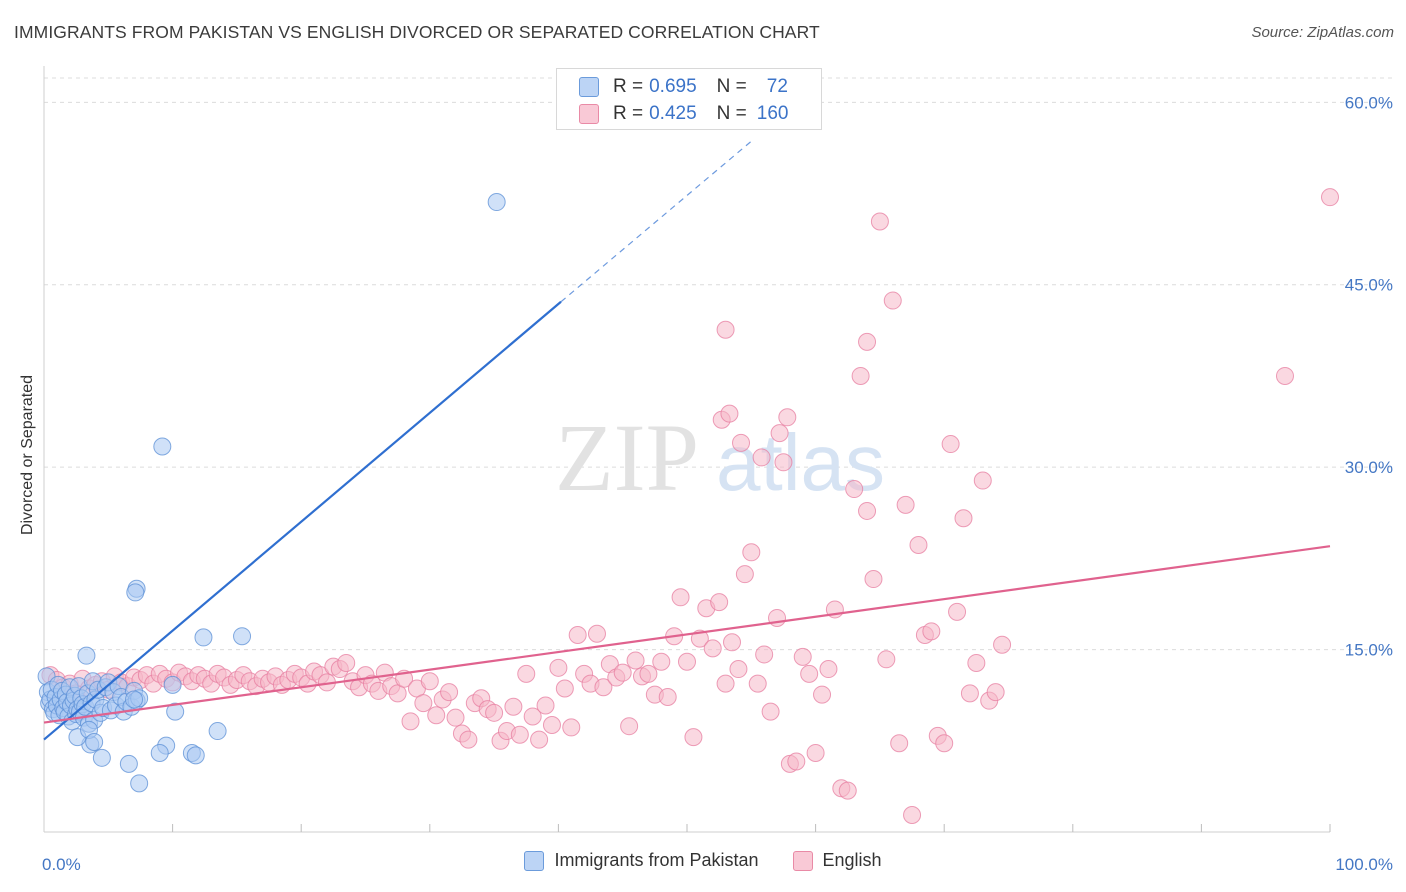  I want to click on english-swatch, so click(589, 114).